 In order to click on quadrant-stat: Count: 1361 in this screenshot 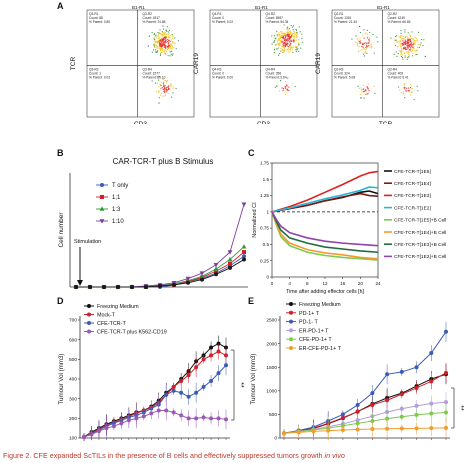, I will do `click(343, 18)`.